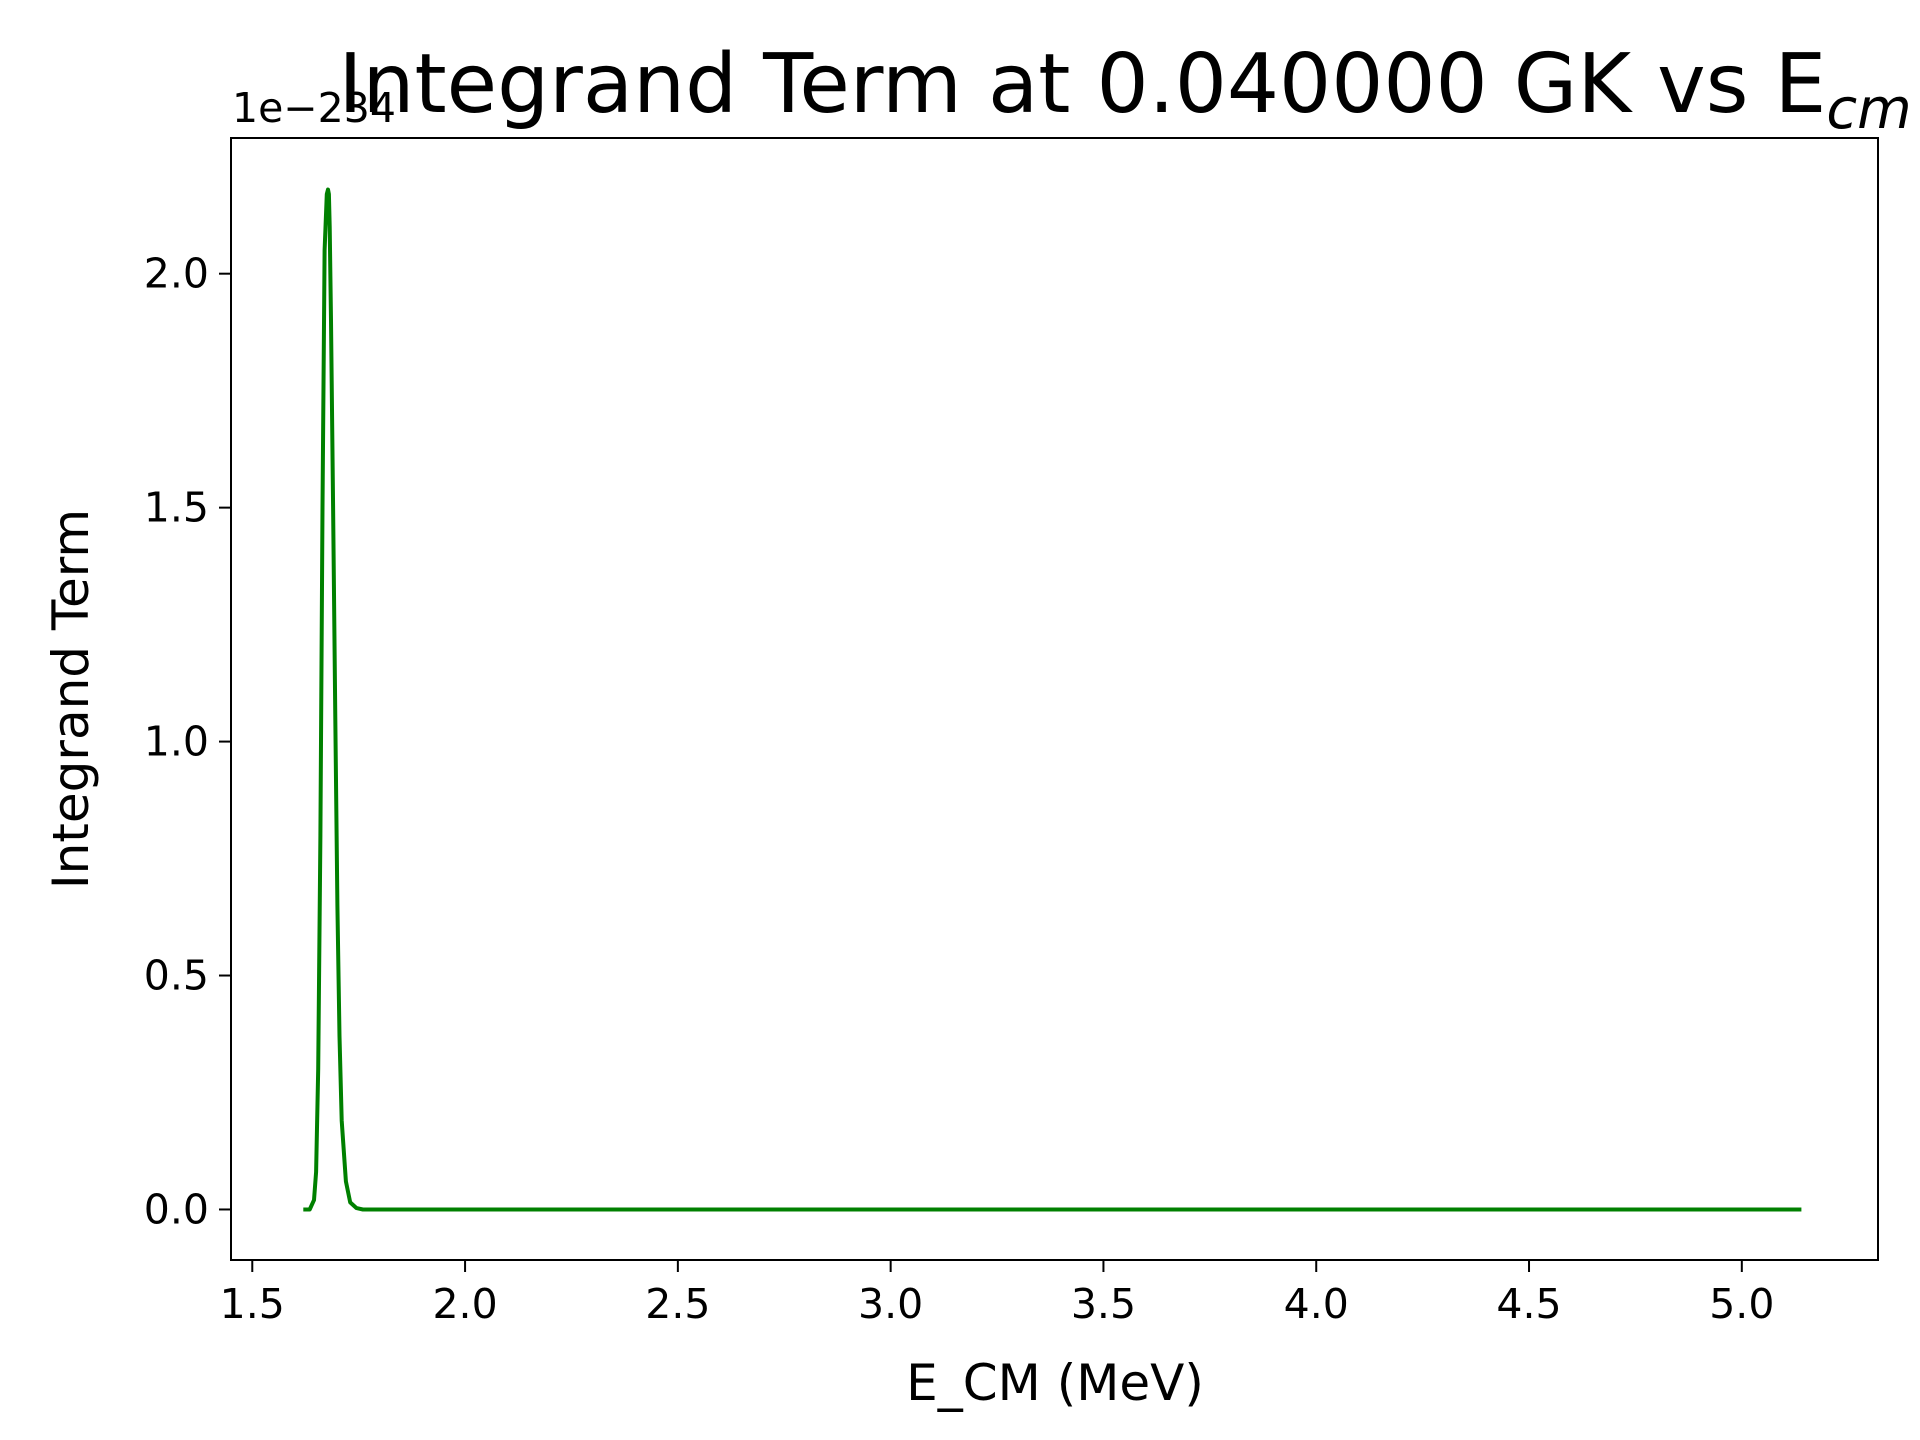  What do you see at coordinates (677, 1304) in the screenshot?
I see `x-tick-label: 2.5` at bounding box center [677, 1304].